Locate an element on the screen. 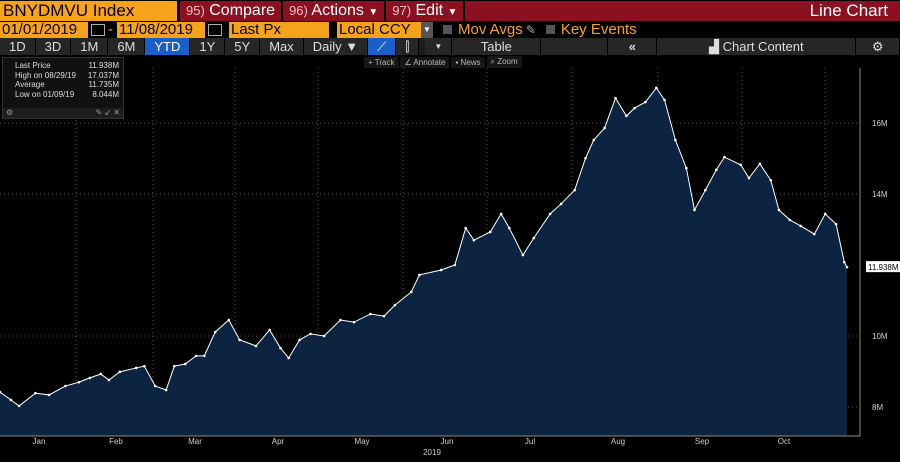 This screenshot has height=462, width=900. actions-num: 96) is located at coordinates (298, 10).